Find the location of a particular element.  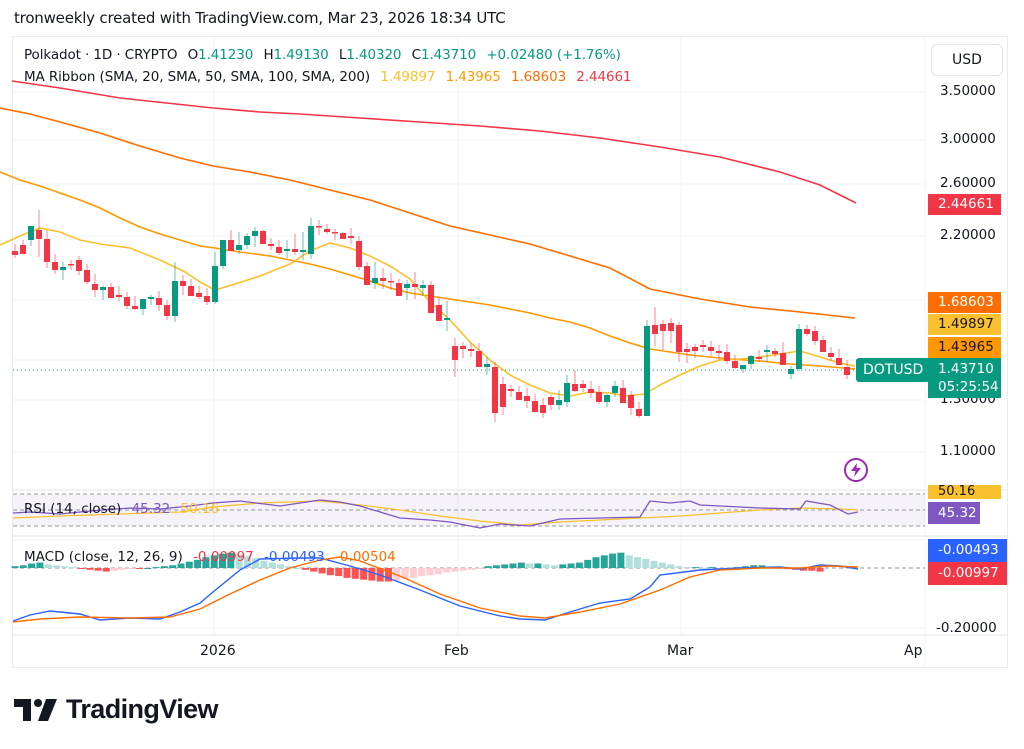

sma100-value: 1.68603 is located at coordinates (538, 77).